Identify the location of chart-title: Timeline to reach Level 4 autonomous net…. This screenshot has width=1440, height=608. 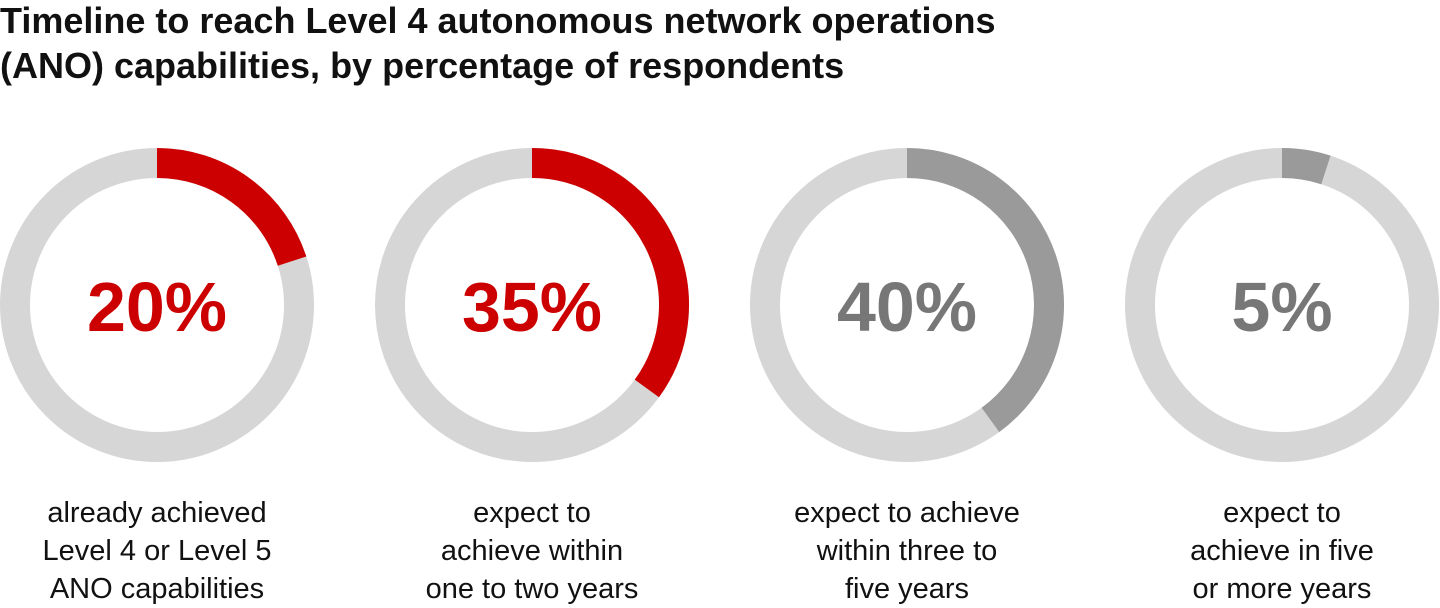
(498, 43).